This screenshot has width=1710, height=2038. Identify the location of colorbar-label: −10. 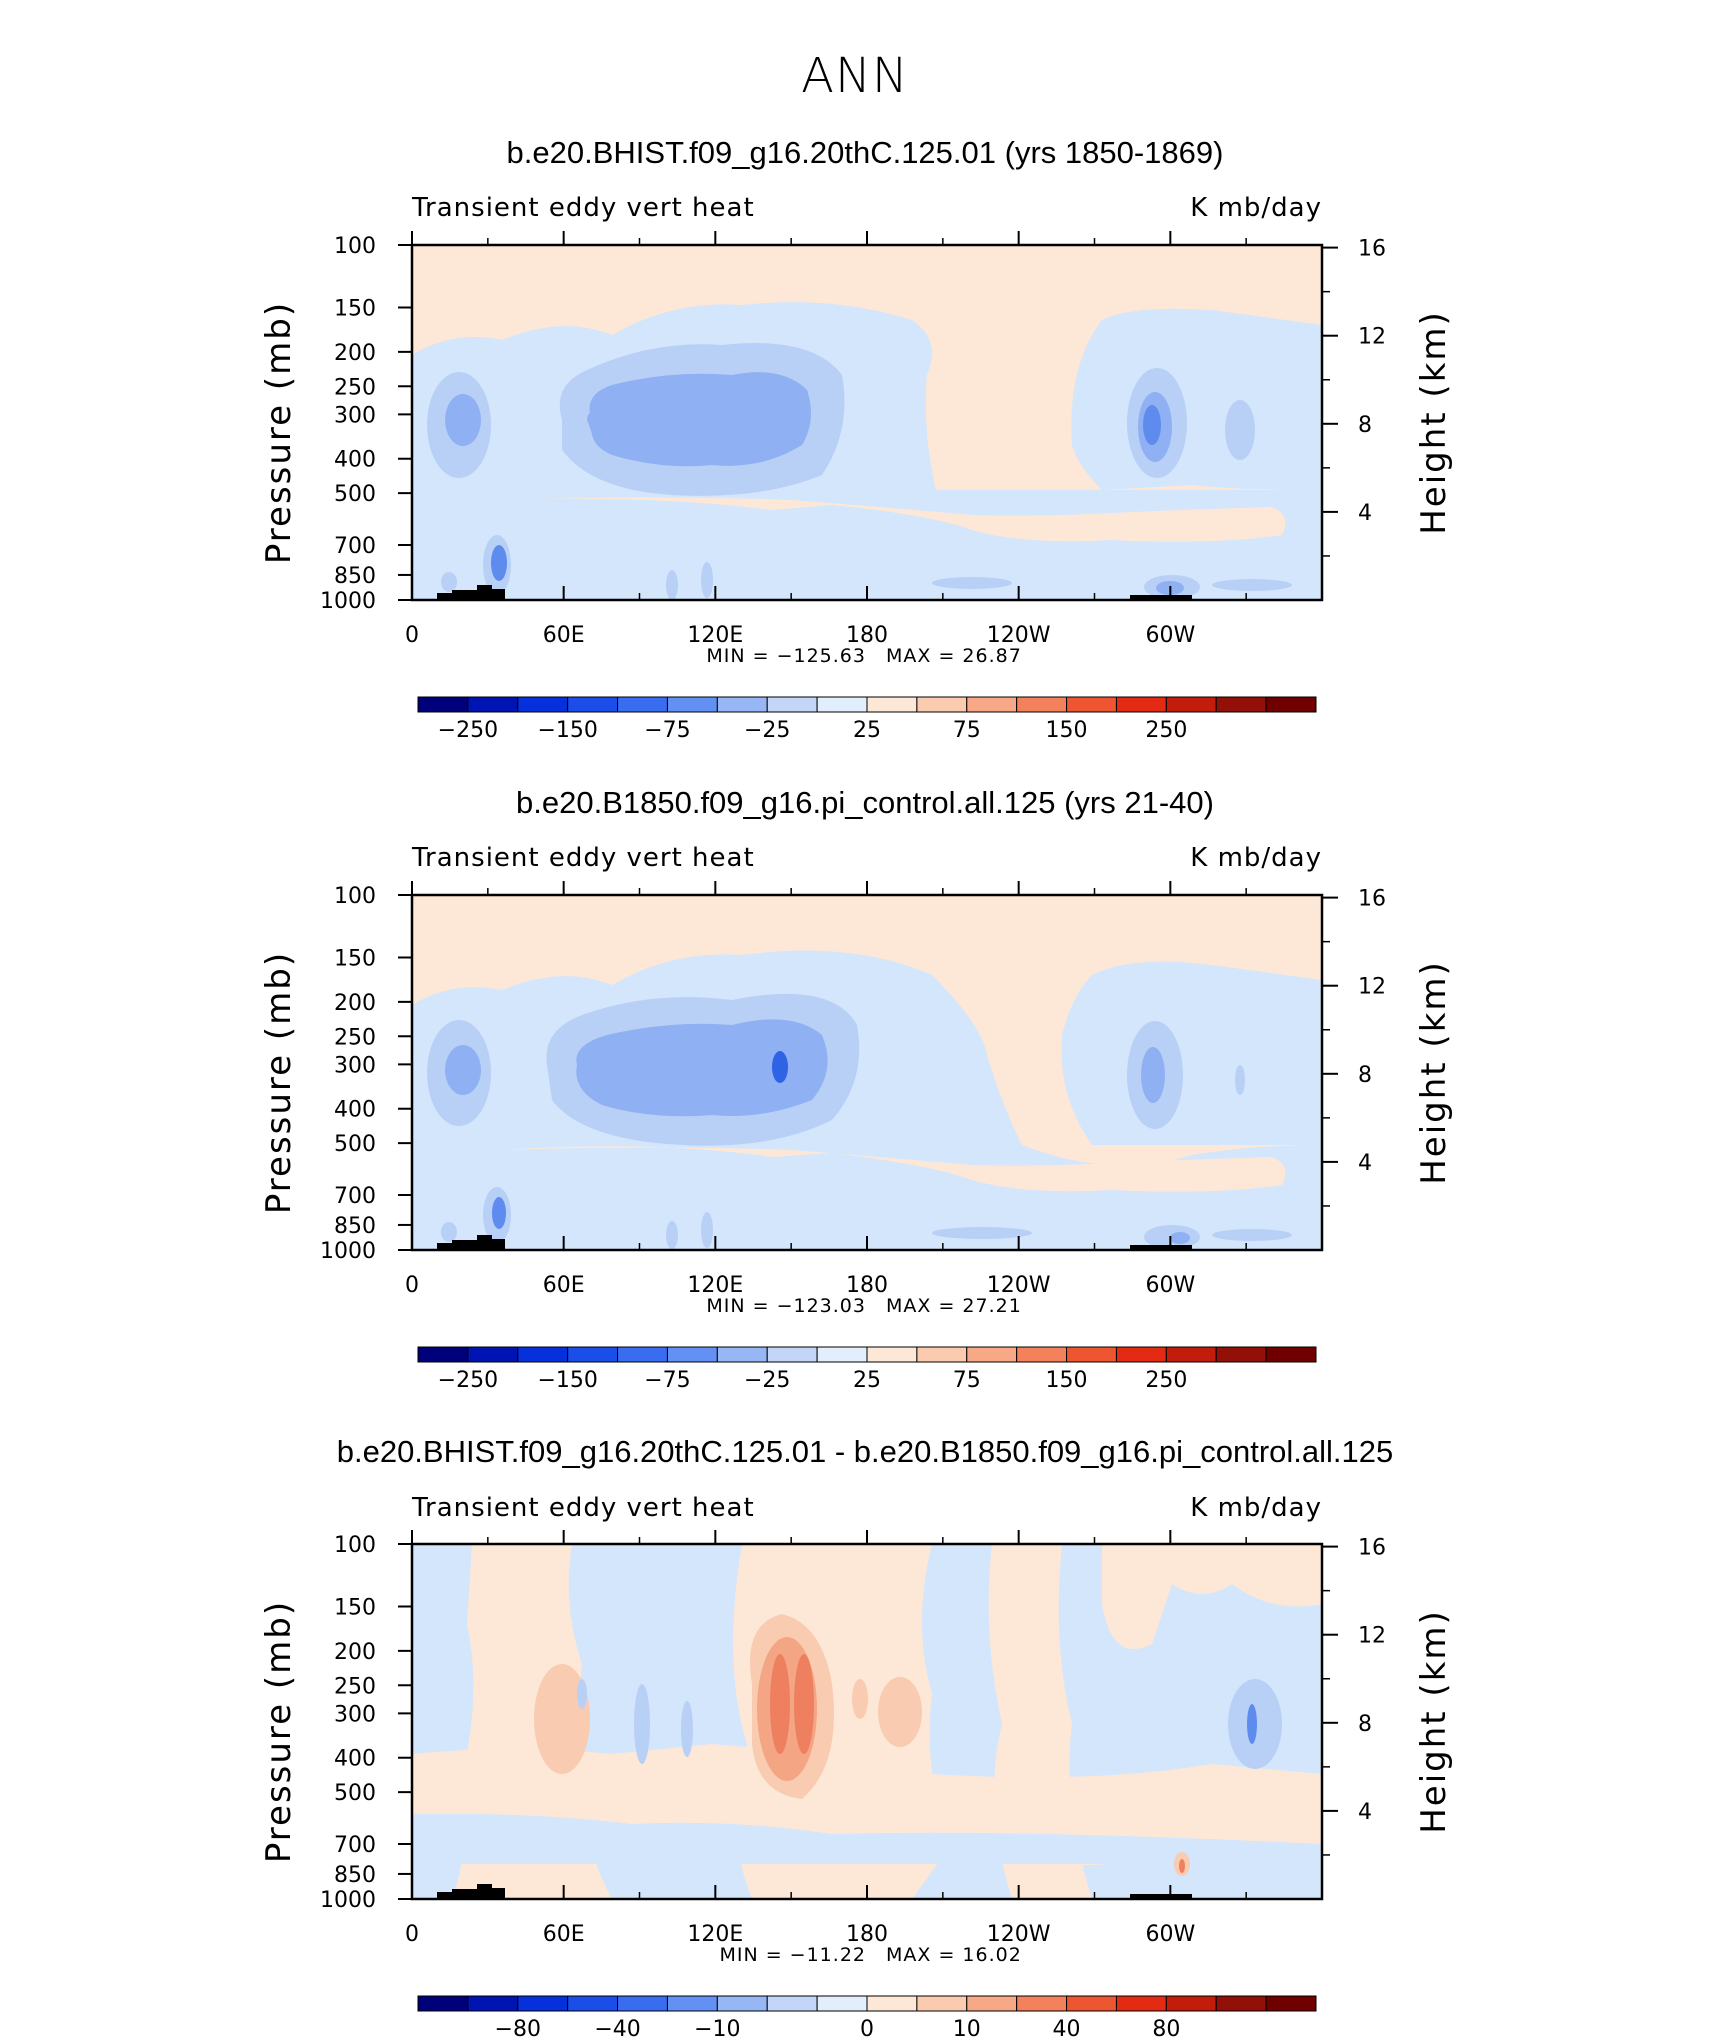
(717, 2027).